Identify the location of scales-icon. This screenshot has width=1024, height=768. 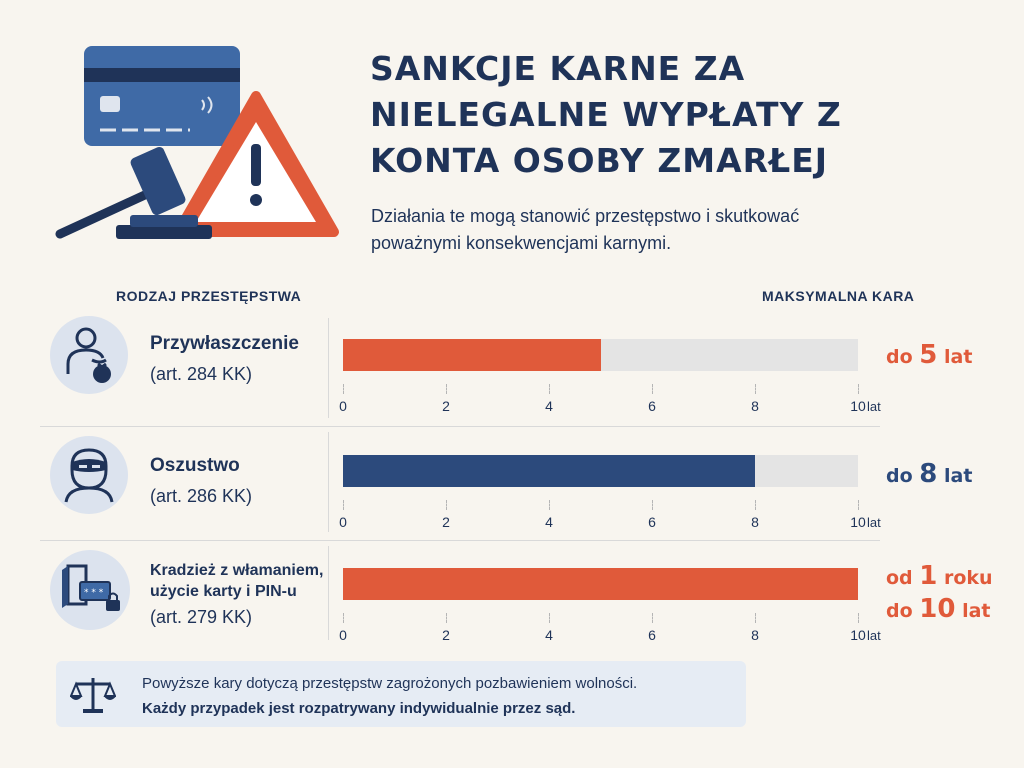
(93, 695).